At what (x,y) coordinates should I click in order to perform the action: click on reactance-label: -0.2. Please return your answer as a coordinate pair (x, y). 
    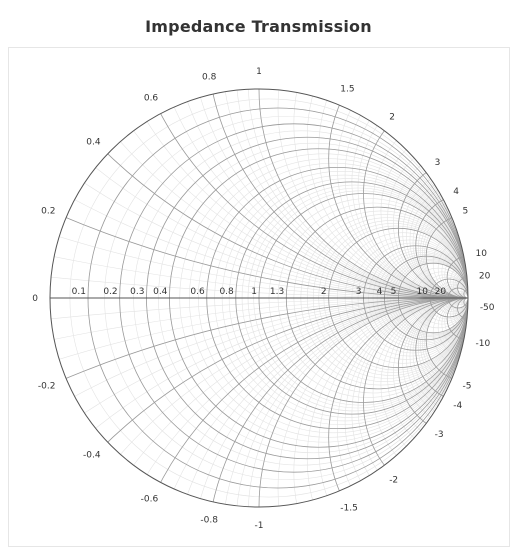
    Looking at the image, I should click on (47, 386).